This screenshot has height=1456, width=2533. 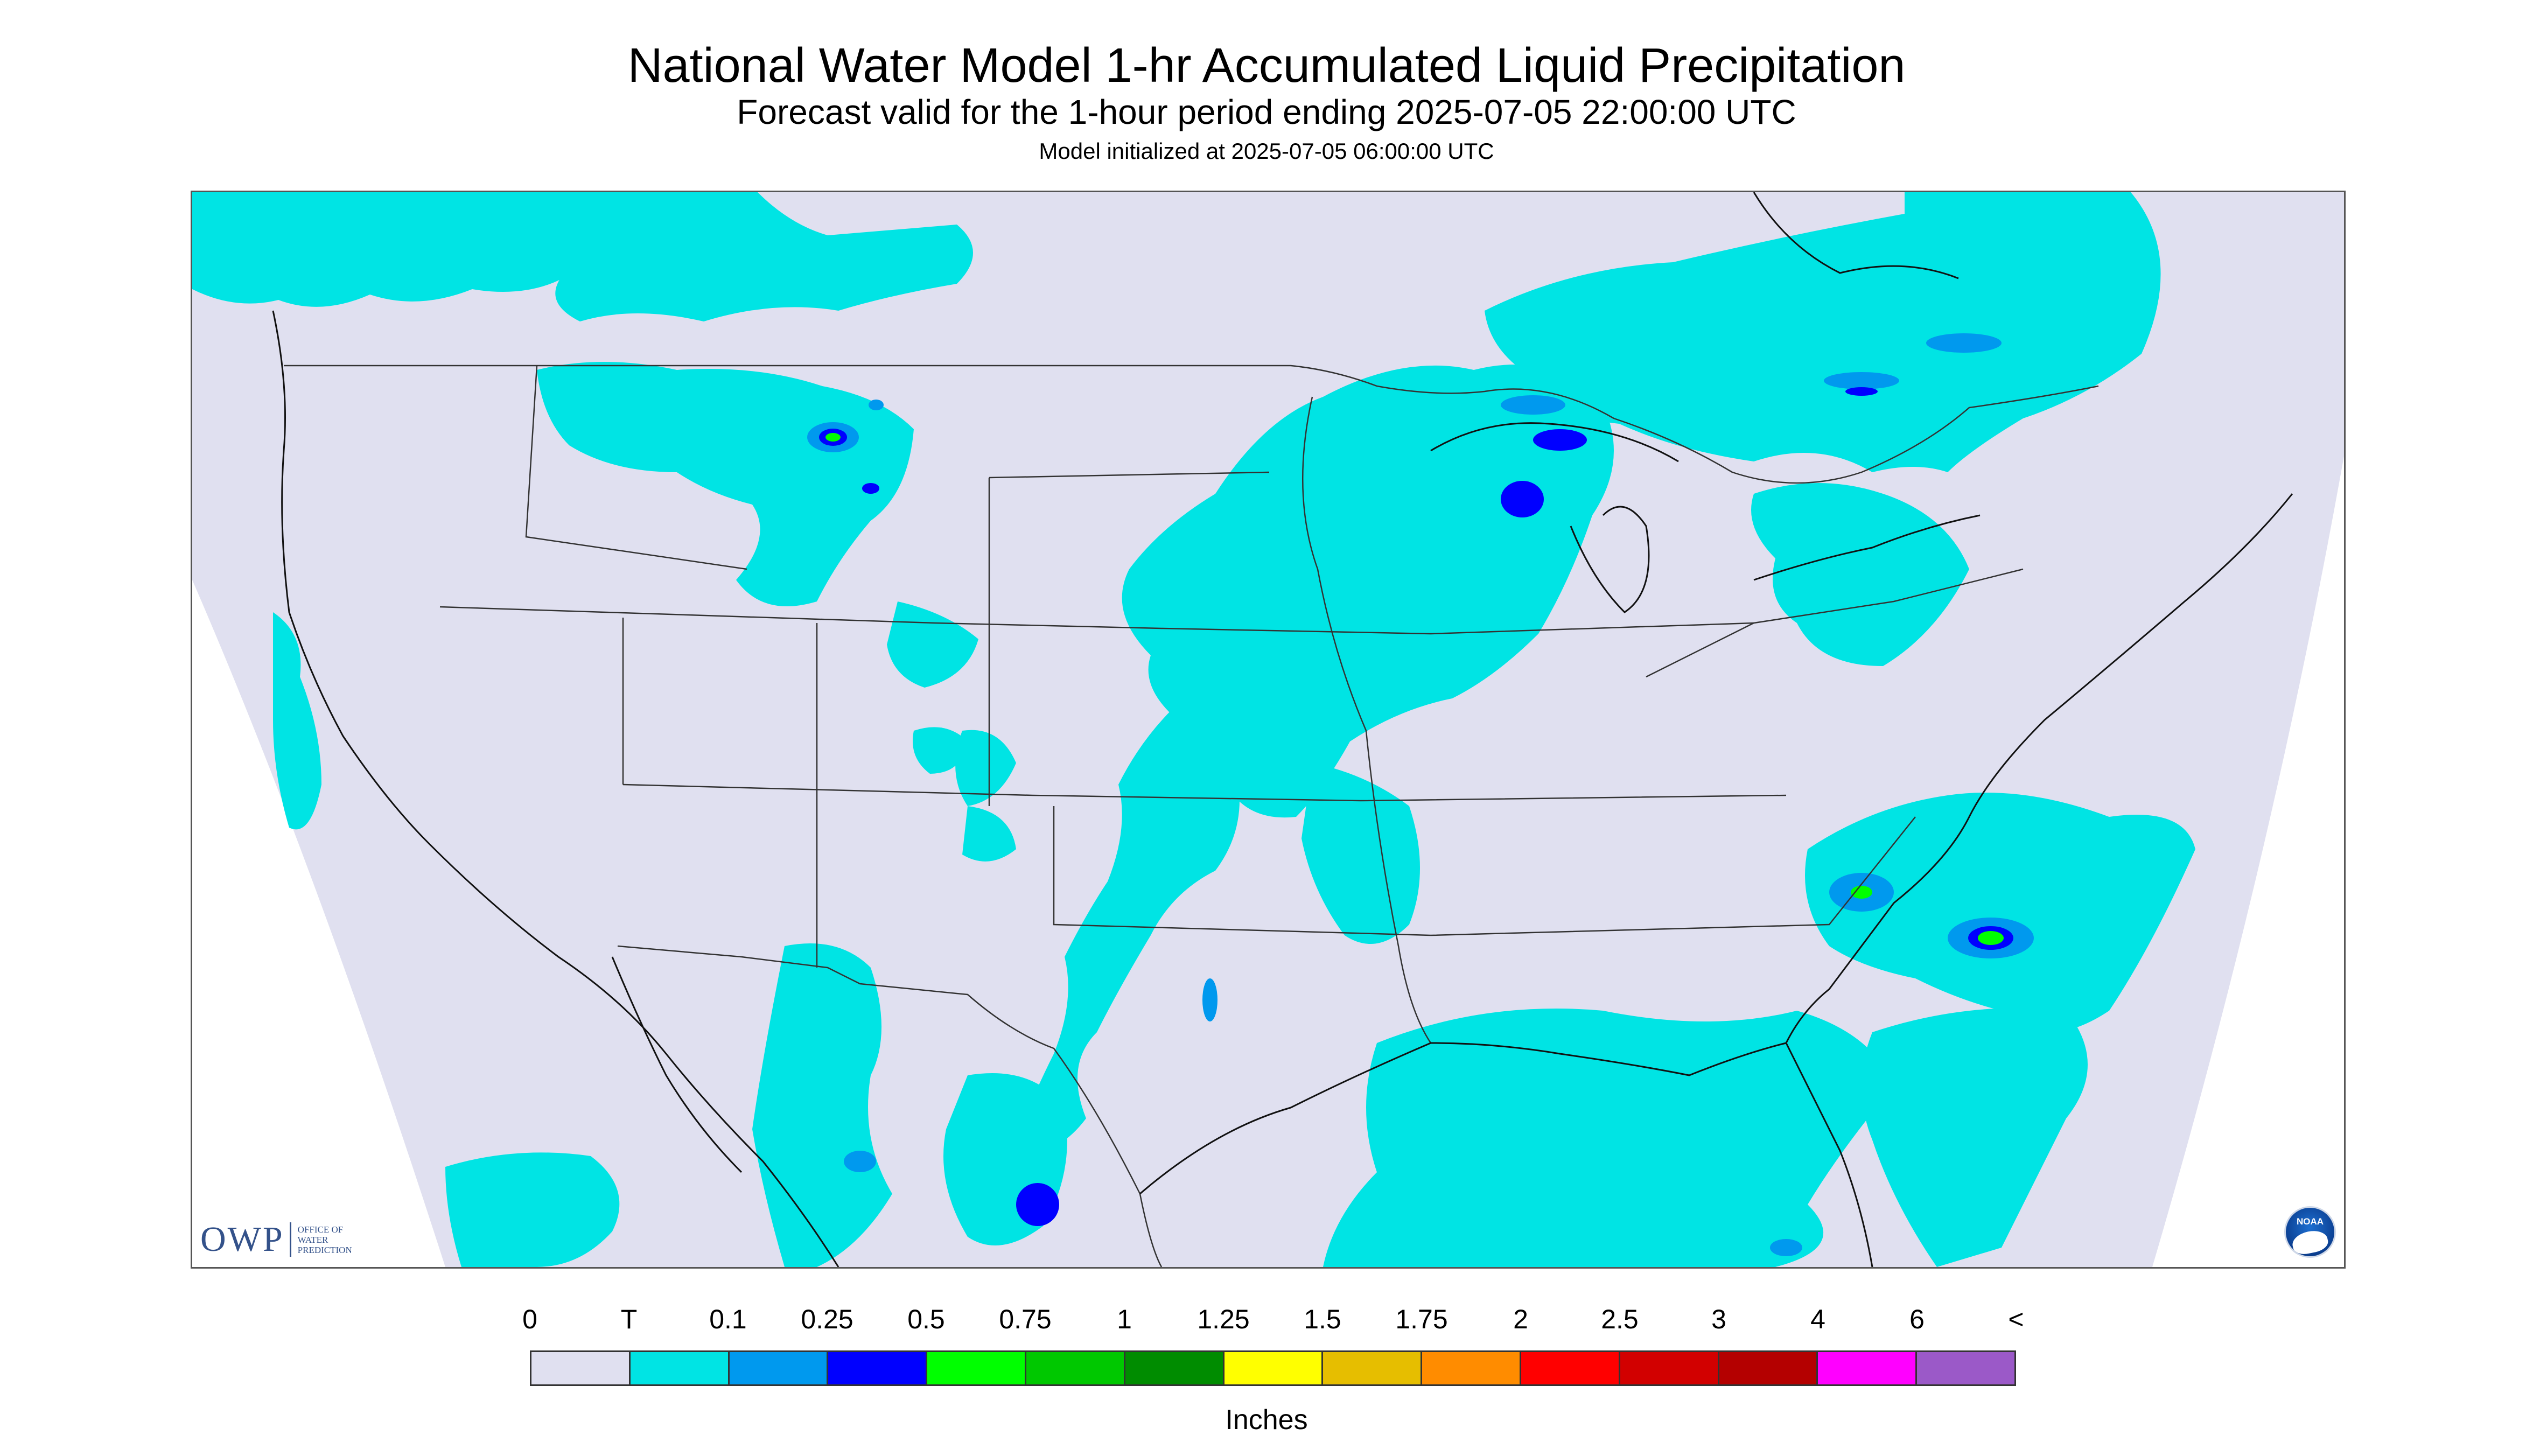 I want to click on precip-area-montana, so click(x=725, y=484).